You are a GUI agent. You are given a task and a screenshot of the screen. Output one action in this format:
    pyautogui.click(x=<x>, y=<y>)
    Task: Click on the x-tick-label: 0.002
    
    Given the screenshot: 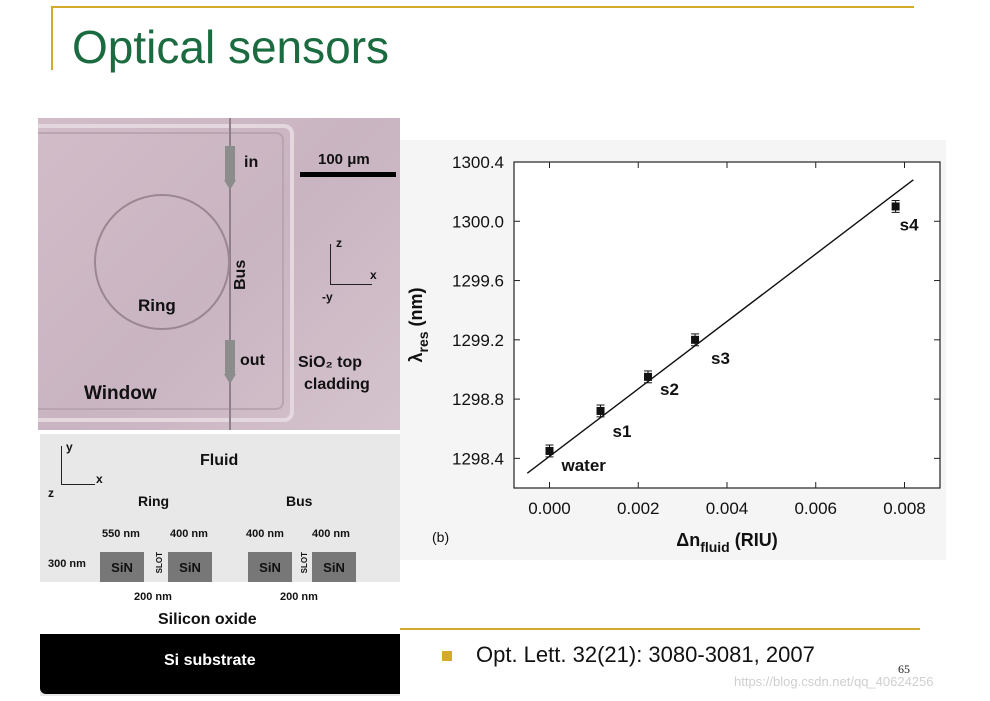 What is the action you would take?
    pyautogui.click(x=638, y=508)
    